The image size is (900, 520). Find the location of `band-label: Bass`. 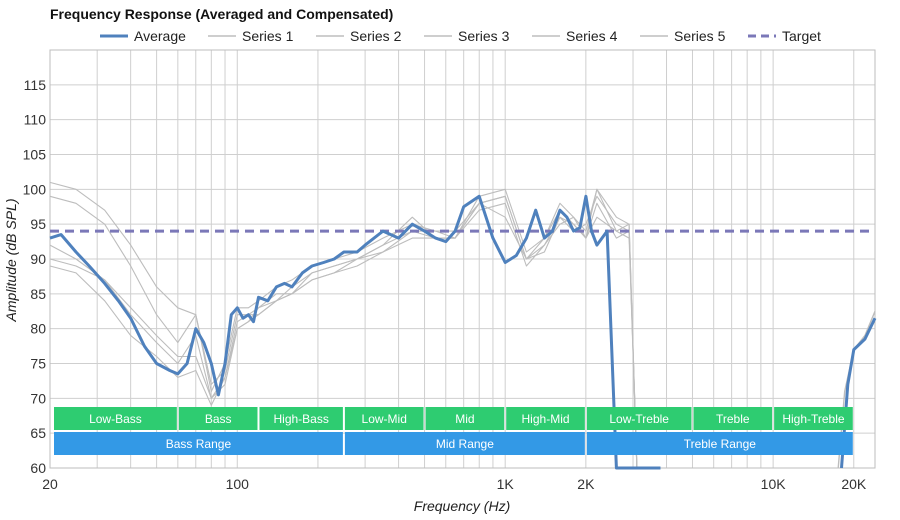

band-label: Bass is located at coordinates (218, 419).